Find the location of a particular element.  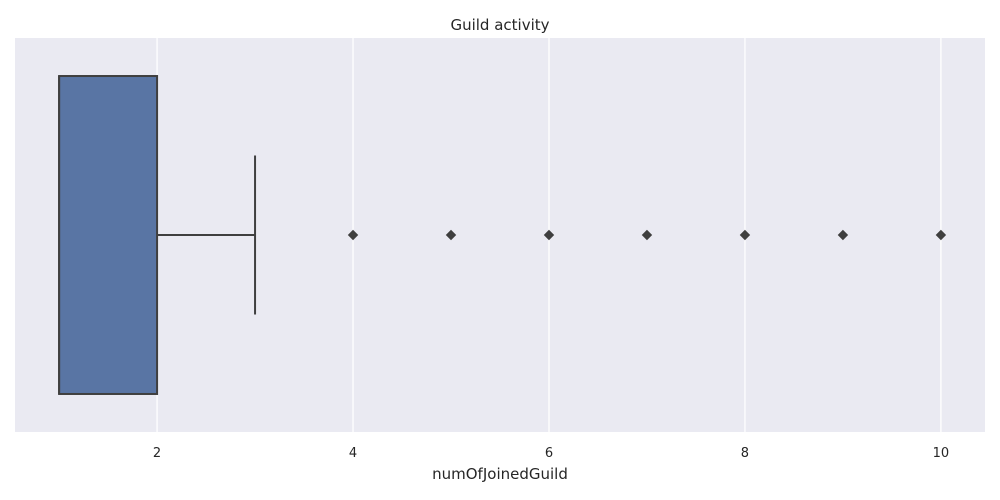

boxplot is located at coordinates (157, 235).